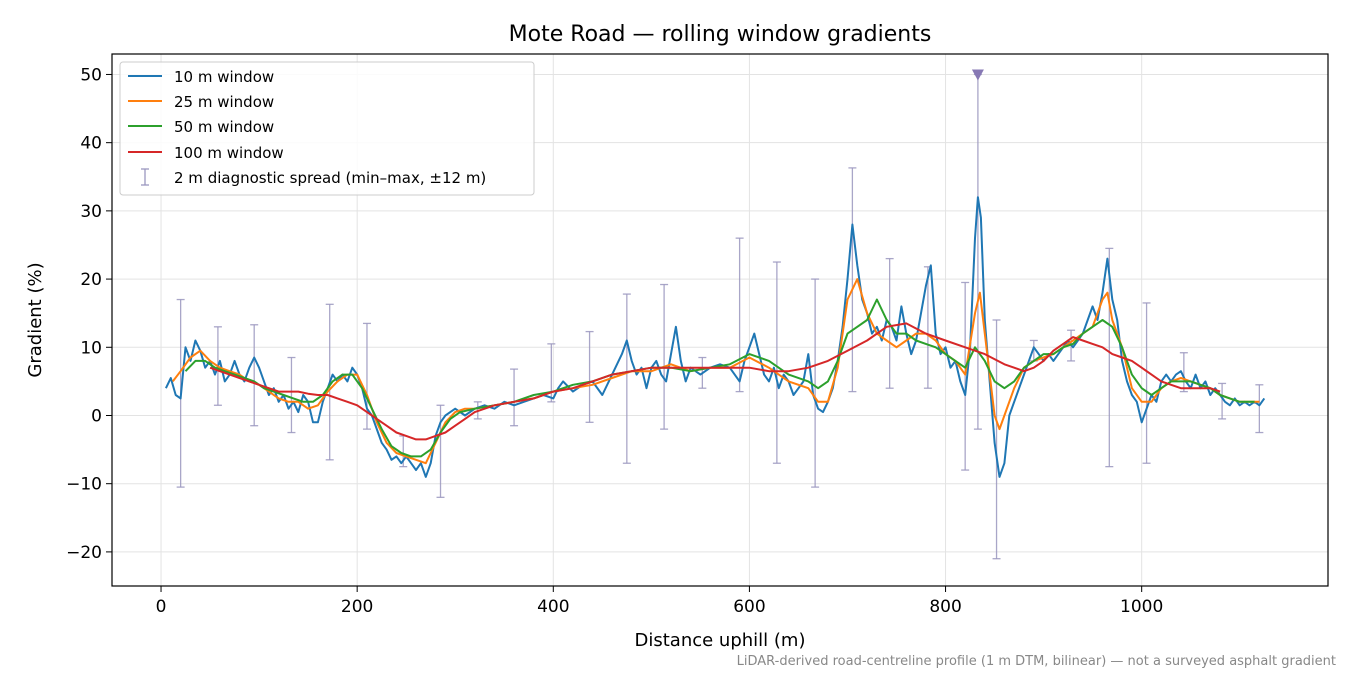  I want to click on x-tick-label: 800, so click(945, 607).